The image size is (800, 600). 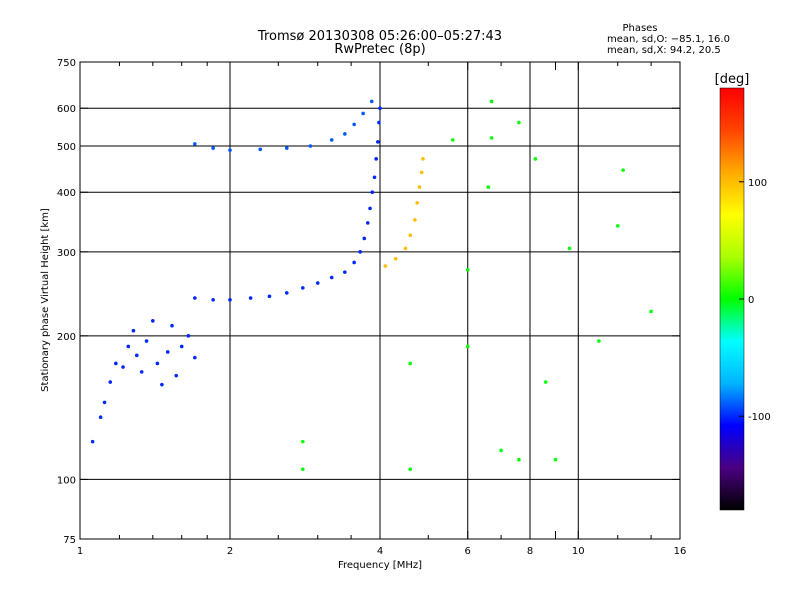 I want to click on colorbar-tick-label: 0, so click(x=751, y=300).